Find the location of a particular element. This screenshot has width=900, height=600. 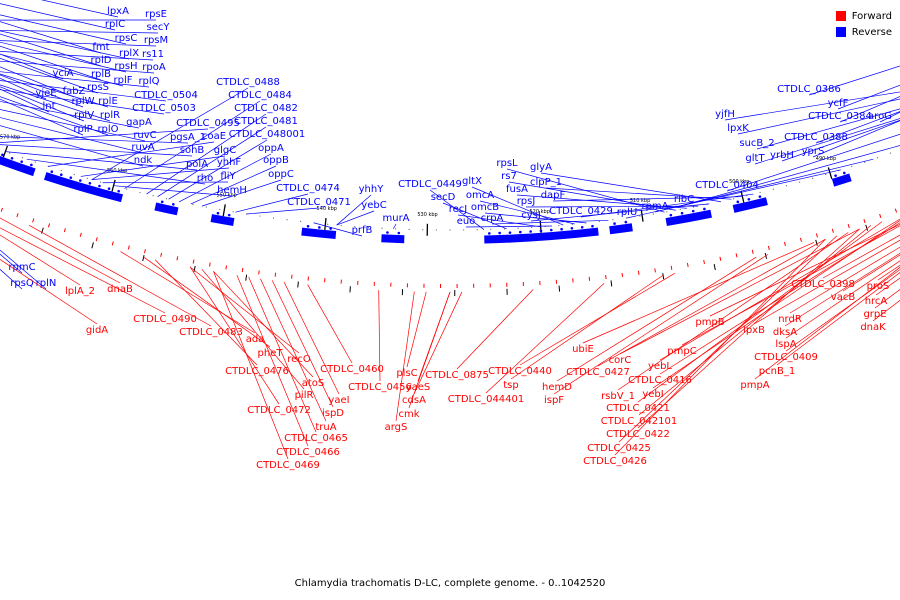

forward-gene-label: CTDLC_0469 is located at coordinates (288, 465).